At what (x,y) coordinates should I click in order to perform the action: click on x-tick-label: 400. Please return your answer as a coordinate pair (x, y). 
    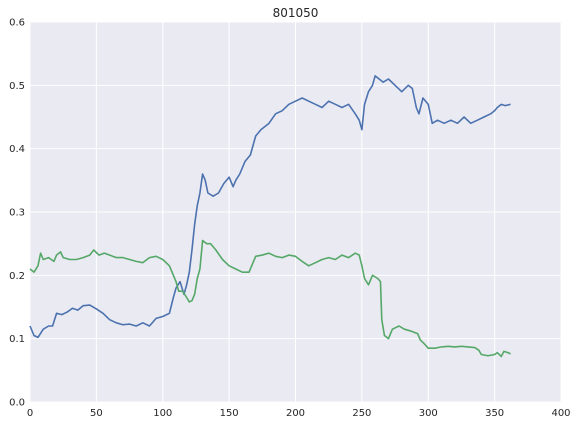
    Looking at the image, I should click on (560, 413).